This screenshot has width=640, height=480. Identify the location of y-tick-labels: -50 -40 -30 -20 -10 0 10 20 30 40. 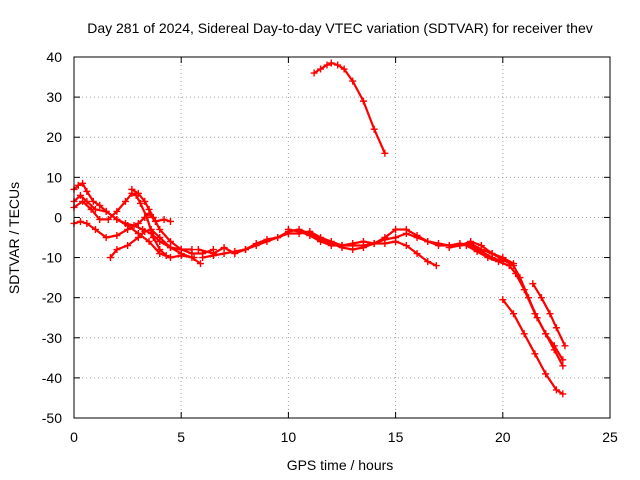
(52, 237).